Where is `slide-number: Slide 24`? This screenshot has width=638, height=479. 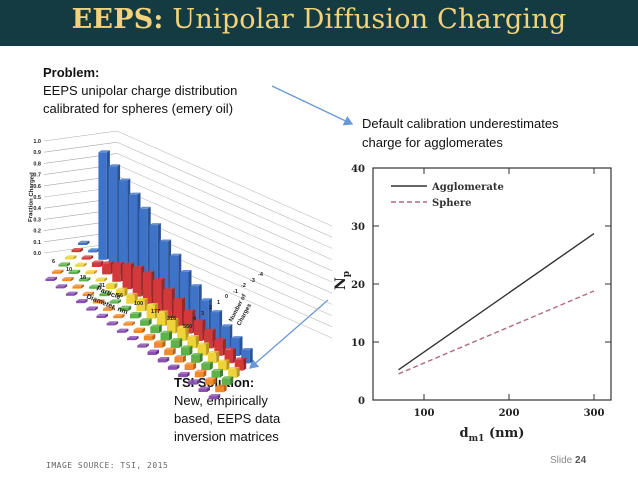
slide-number: Slide 24 is located at coordinates (568, 460).